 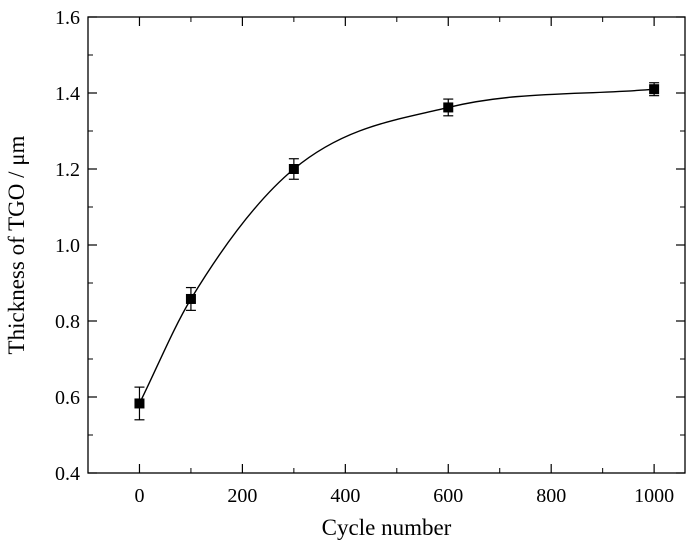 What do you see at coordinates (67, 170) in the screenshot?
I see `y-tick-label: 1.2` at bounding box center [67, 170].